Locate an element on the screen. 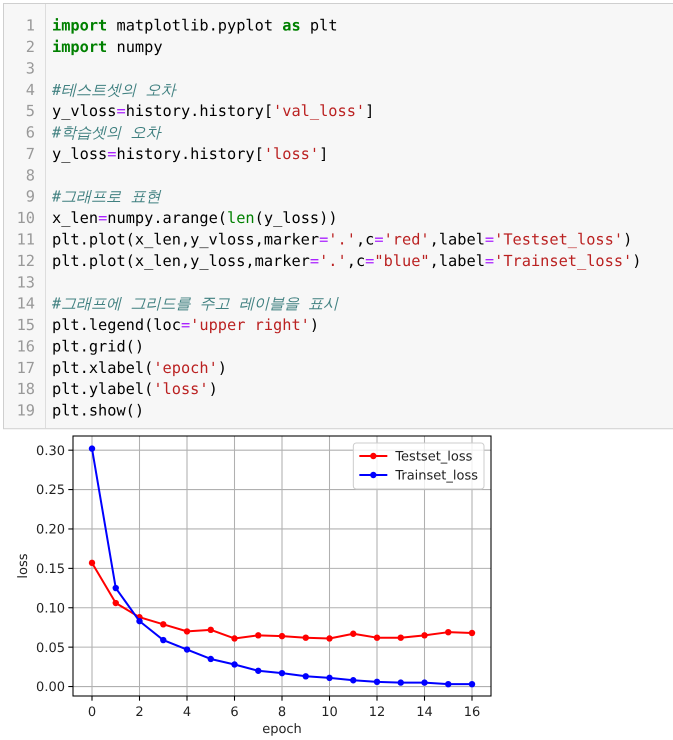 The height and width of the screenshot is (740, 673). x-tick-label: 2 is located at coordinates (139, 712).